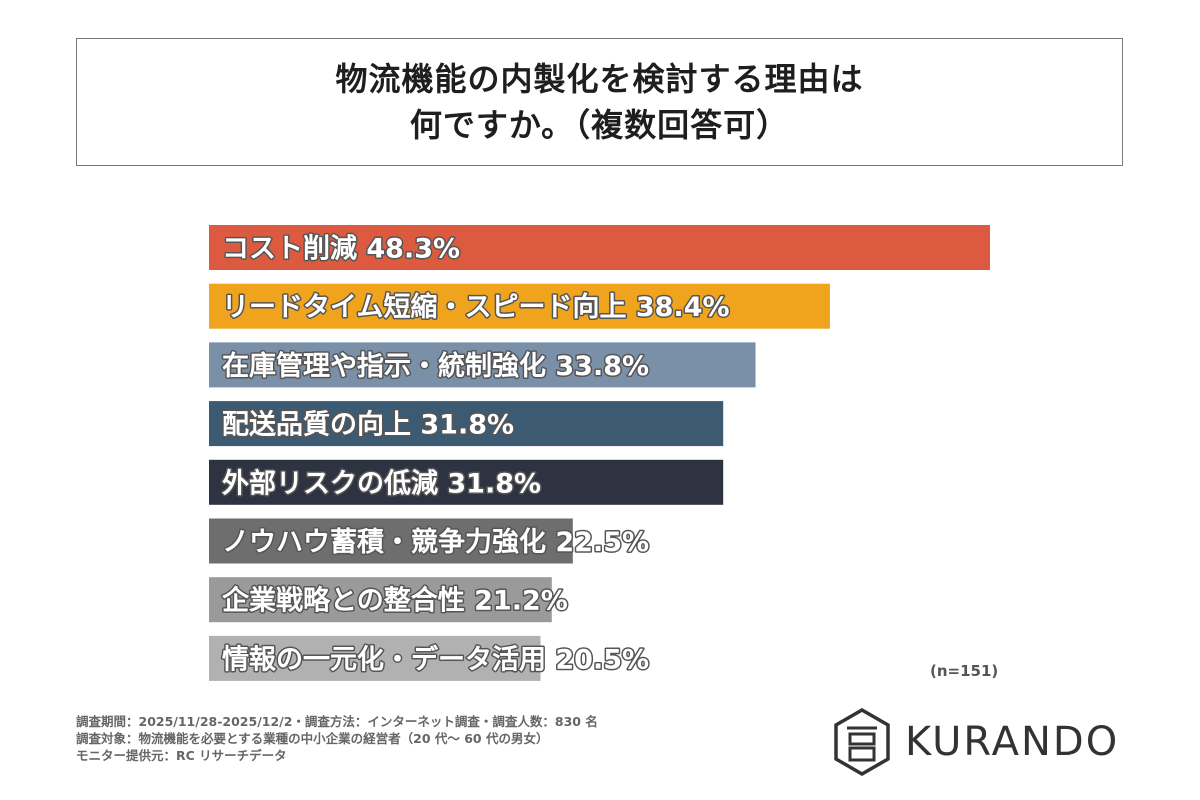  What do you see at coordinates (476, 307) in the screenshot?
I see `bar-label-2: リードタイム短縮・スピード向上 38.4%` at bounding box center [476, 307].